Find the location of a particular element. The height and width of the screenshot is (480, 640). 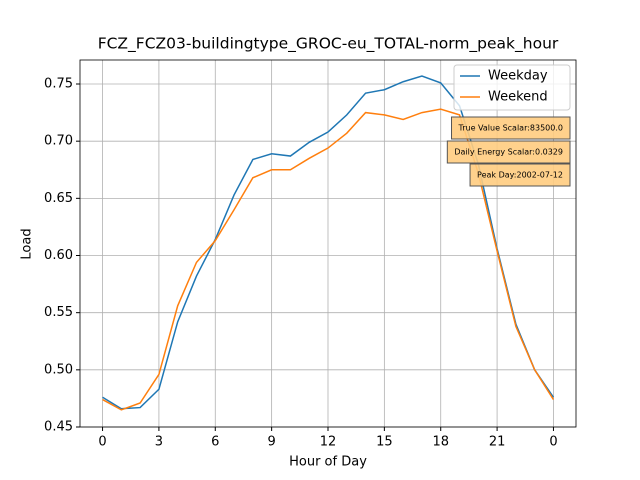

annotation-text: Daily Energy Scalar:0.0329 is located at coordinates (508, 152).